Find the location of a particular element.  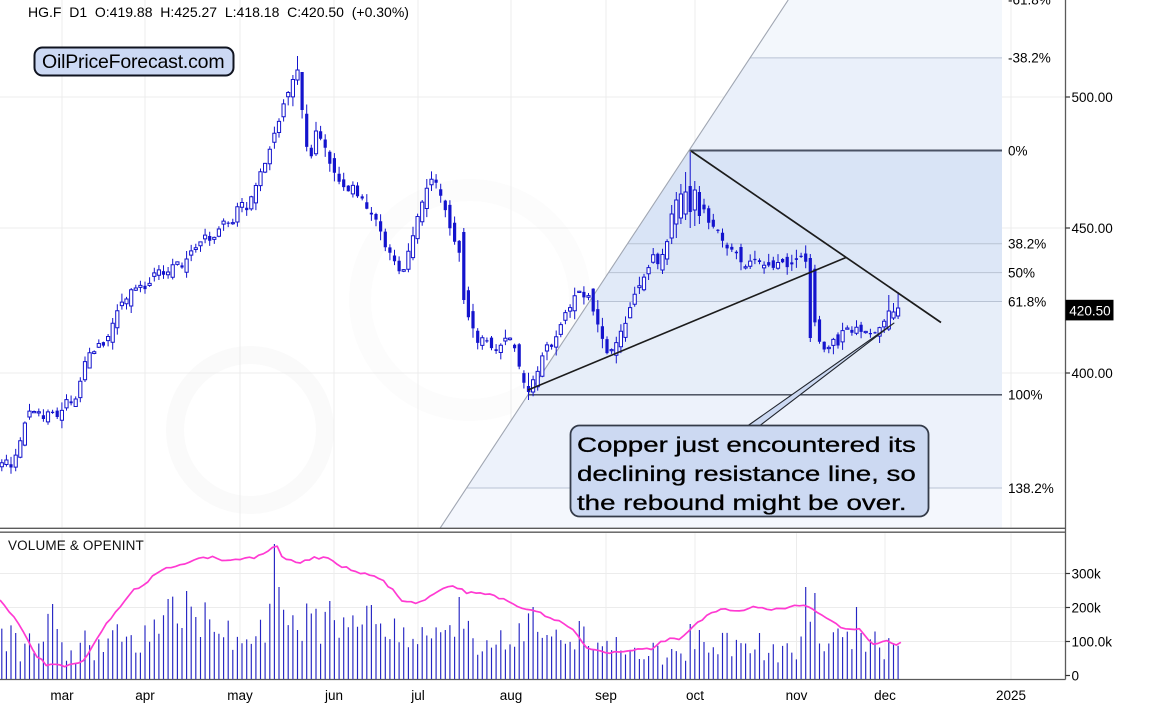

svg-text: VOLUME & OPENINT is located at coordinates (76, 545).